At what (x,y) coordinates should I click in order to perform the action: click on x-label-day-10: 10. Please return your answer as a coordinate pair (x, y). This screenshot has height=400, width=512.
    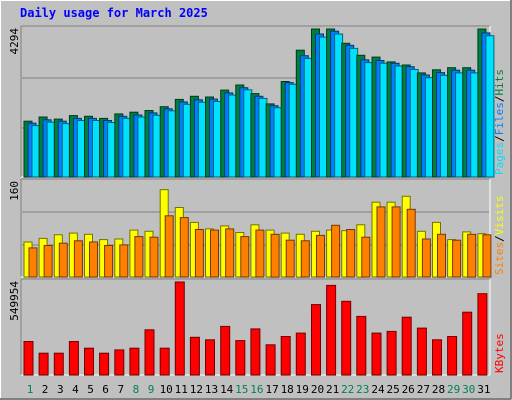
    Looking at the image, I should click on (166, 389).